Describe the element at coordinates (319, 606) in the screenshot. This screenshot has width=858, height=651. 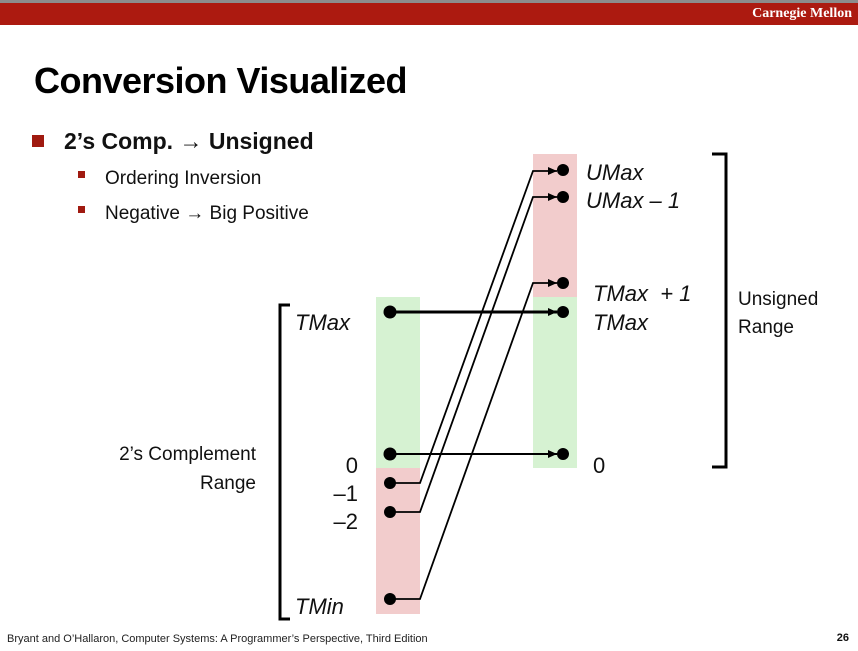
I see `label-left-tmin: TMin` at that location.